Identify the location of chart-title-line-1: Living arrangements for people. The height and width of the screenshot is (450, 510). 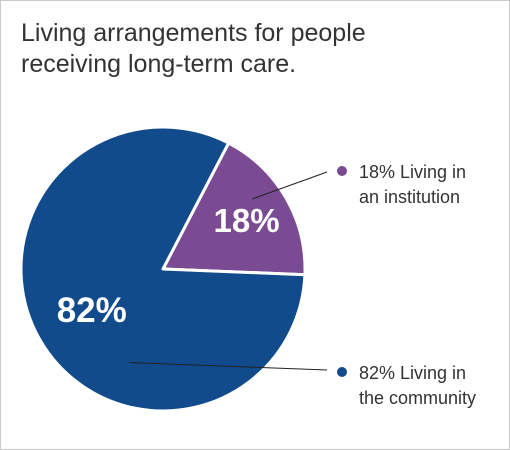
(193, 33).